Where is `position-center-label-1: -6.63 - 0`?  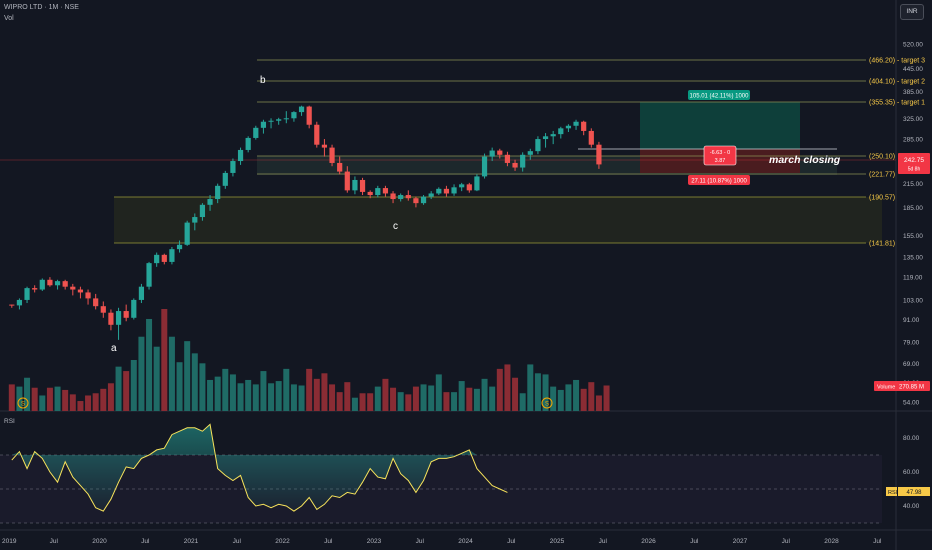
position-center-label-1: -6.63 - 0 is located at coordinates (720, 153).